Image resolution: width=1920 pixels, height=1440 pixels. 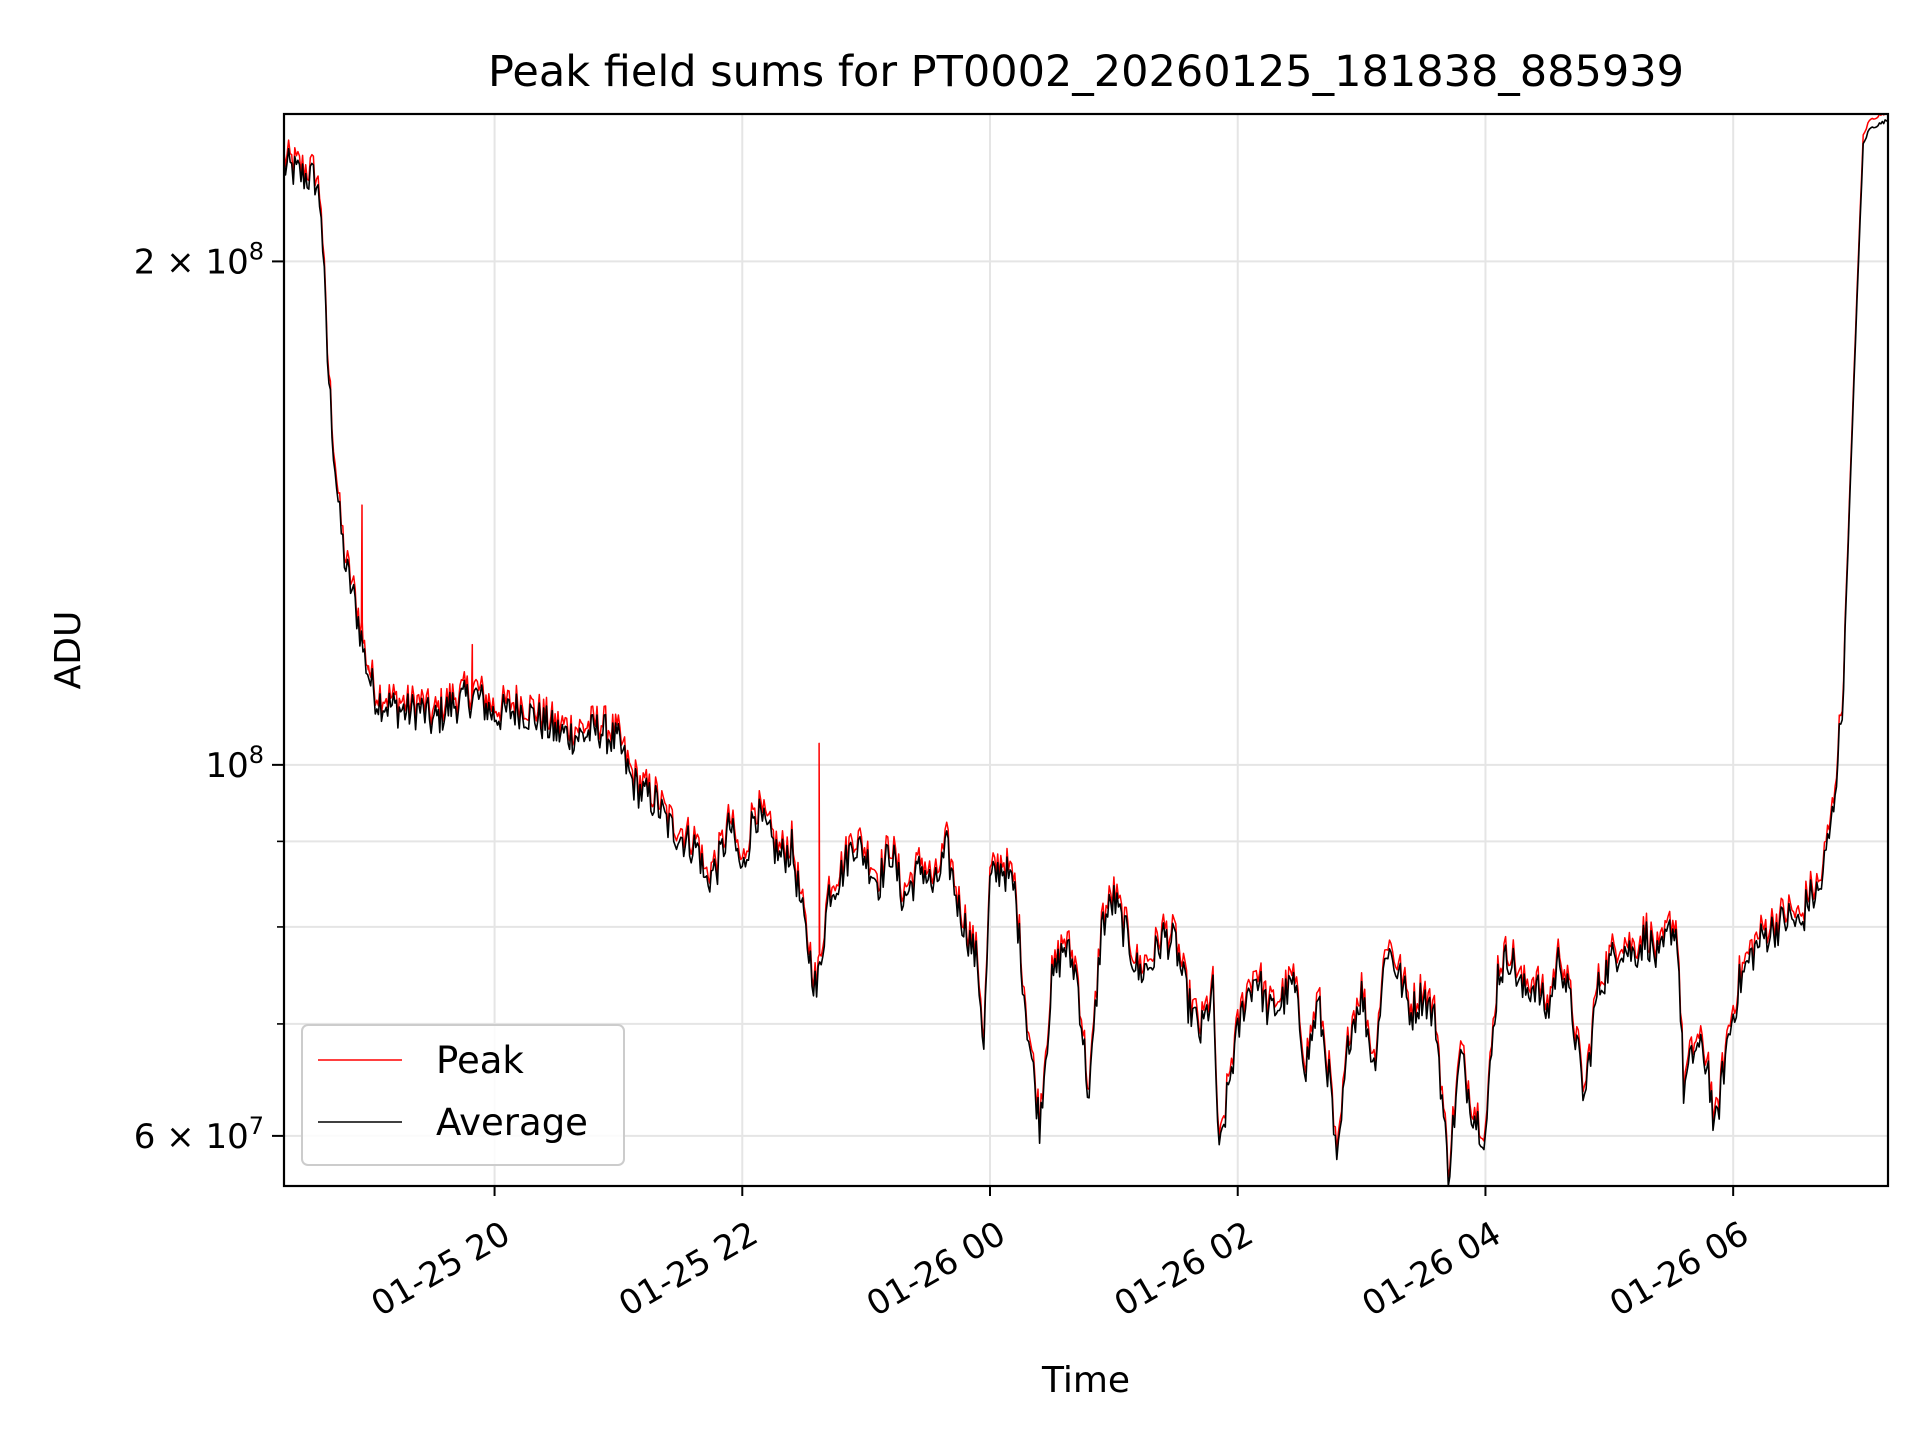 I want to click on legend-average-label: Average, so click(x=512, y=1122).